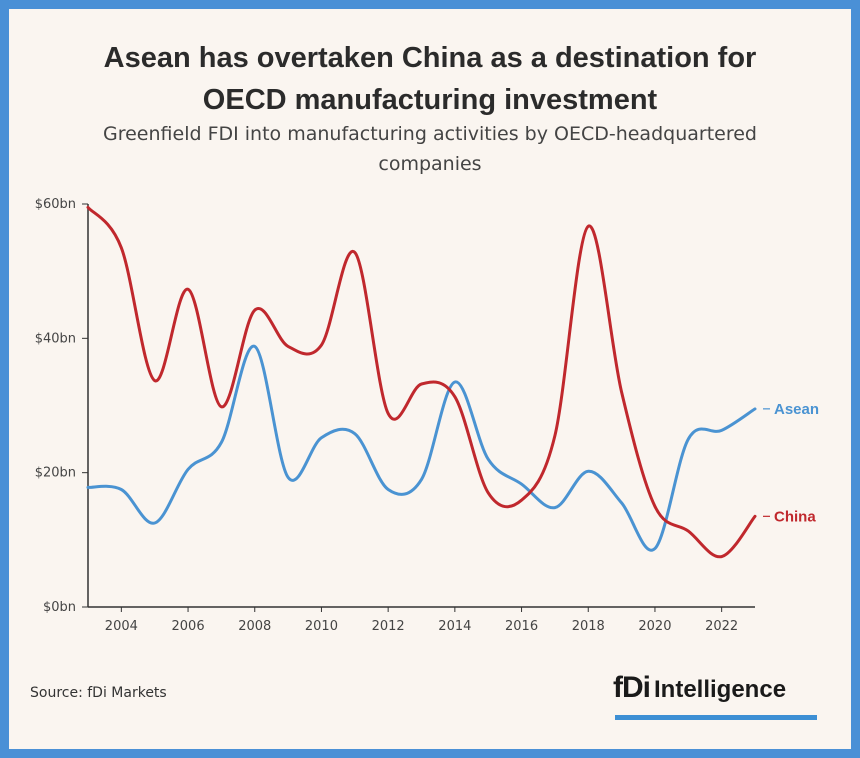 The width and height of the screenshot is (860, 758). What do you see at coordinates (716, 717) in the screenshot?
I see `logo-underline` at bounding box center [716, 717].